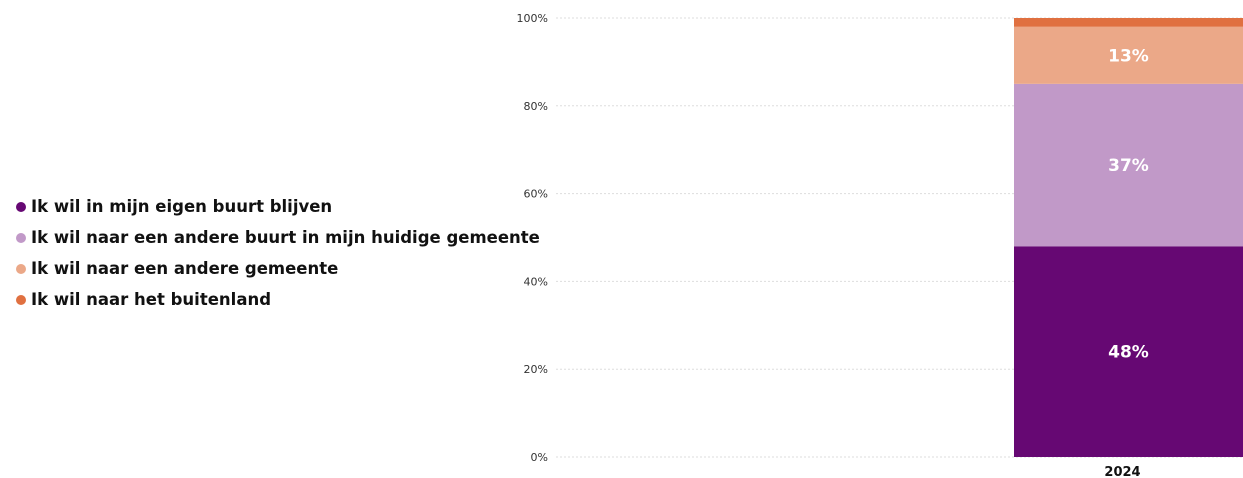  What do you see at coordinates (532, 18) in the screenshot?
I see `y-tick-label: 100%` at bounding box center [532, 18].